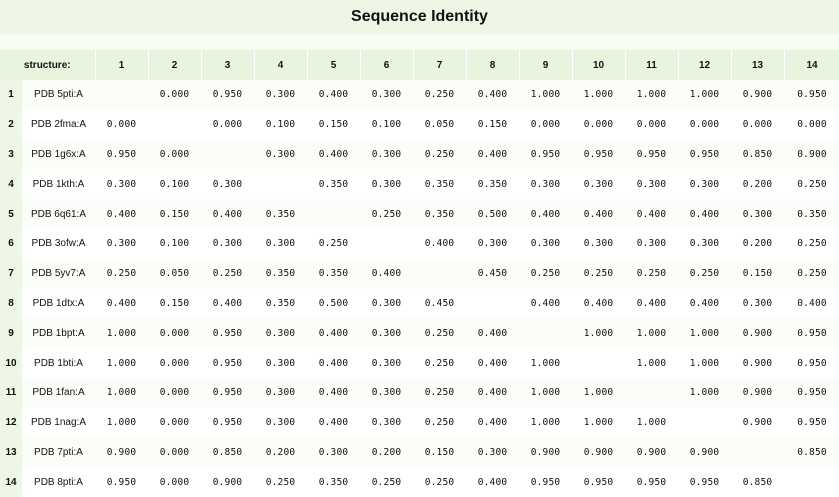  Describe the element at coordinates (11, 363) in the screenshot. I see `row-number: 10` at that location.